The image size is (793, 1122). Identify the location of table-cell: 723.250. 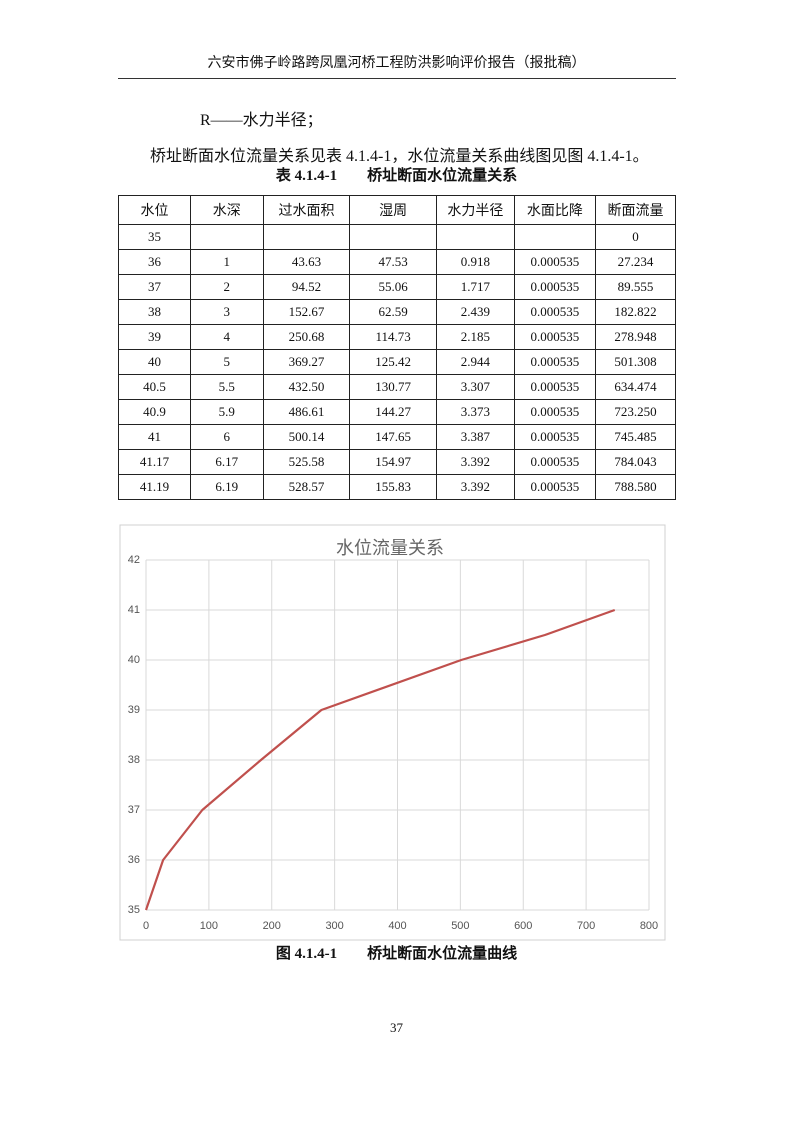
(635, 412).